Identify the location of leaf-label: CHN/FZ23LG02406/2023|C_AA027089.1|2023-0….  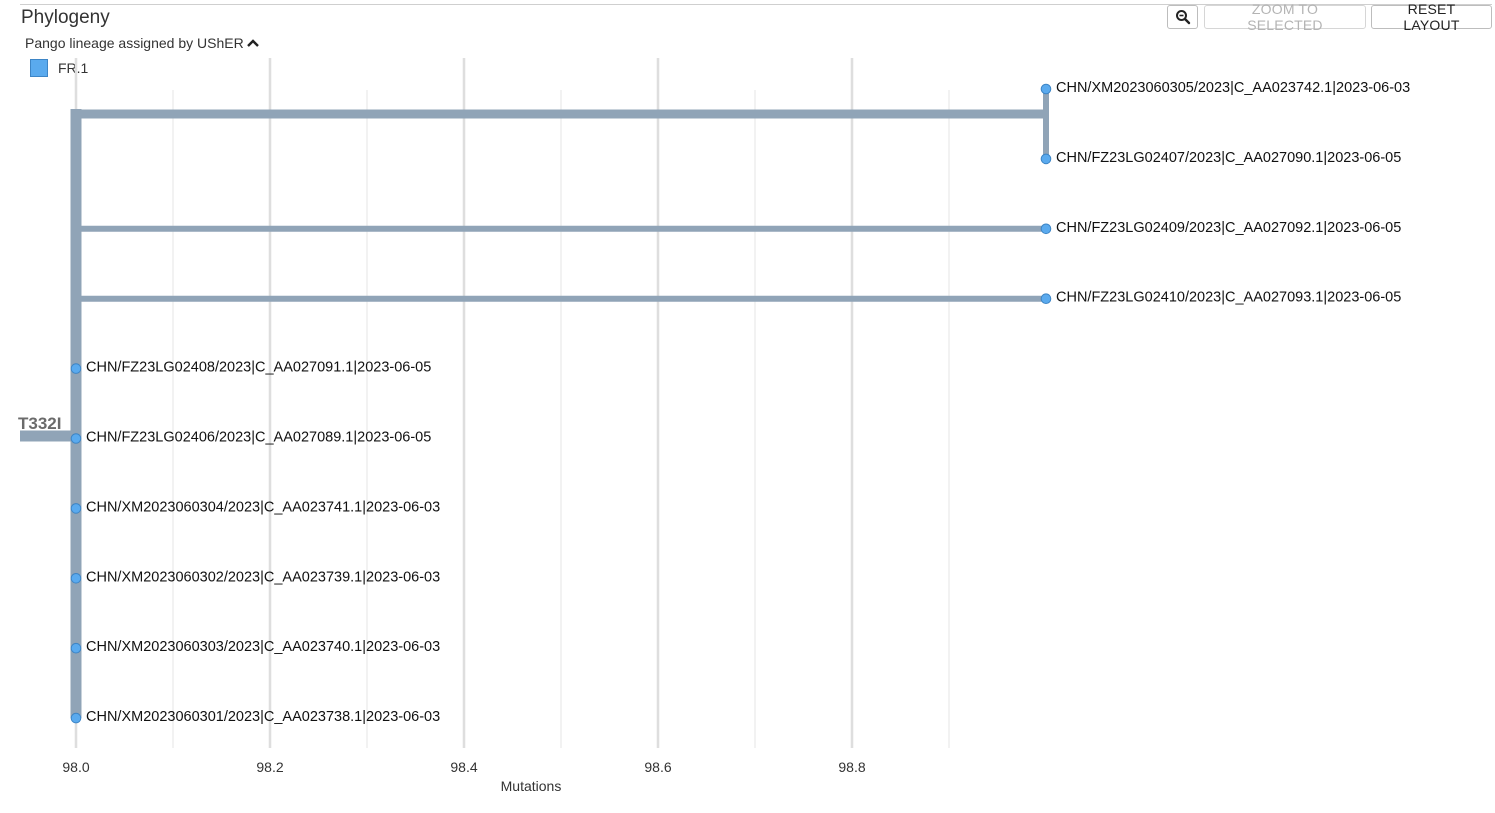
(258, 438).